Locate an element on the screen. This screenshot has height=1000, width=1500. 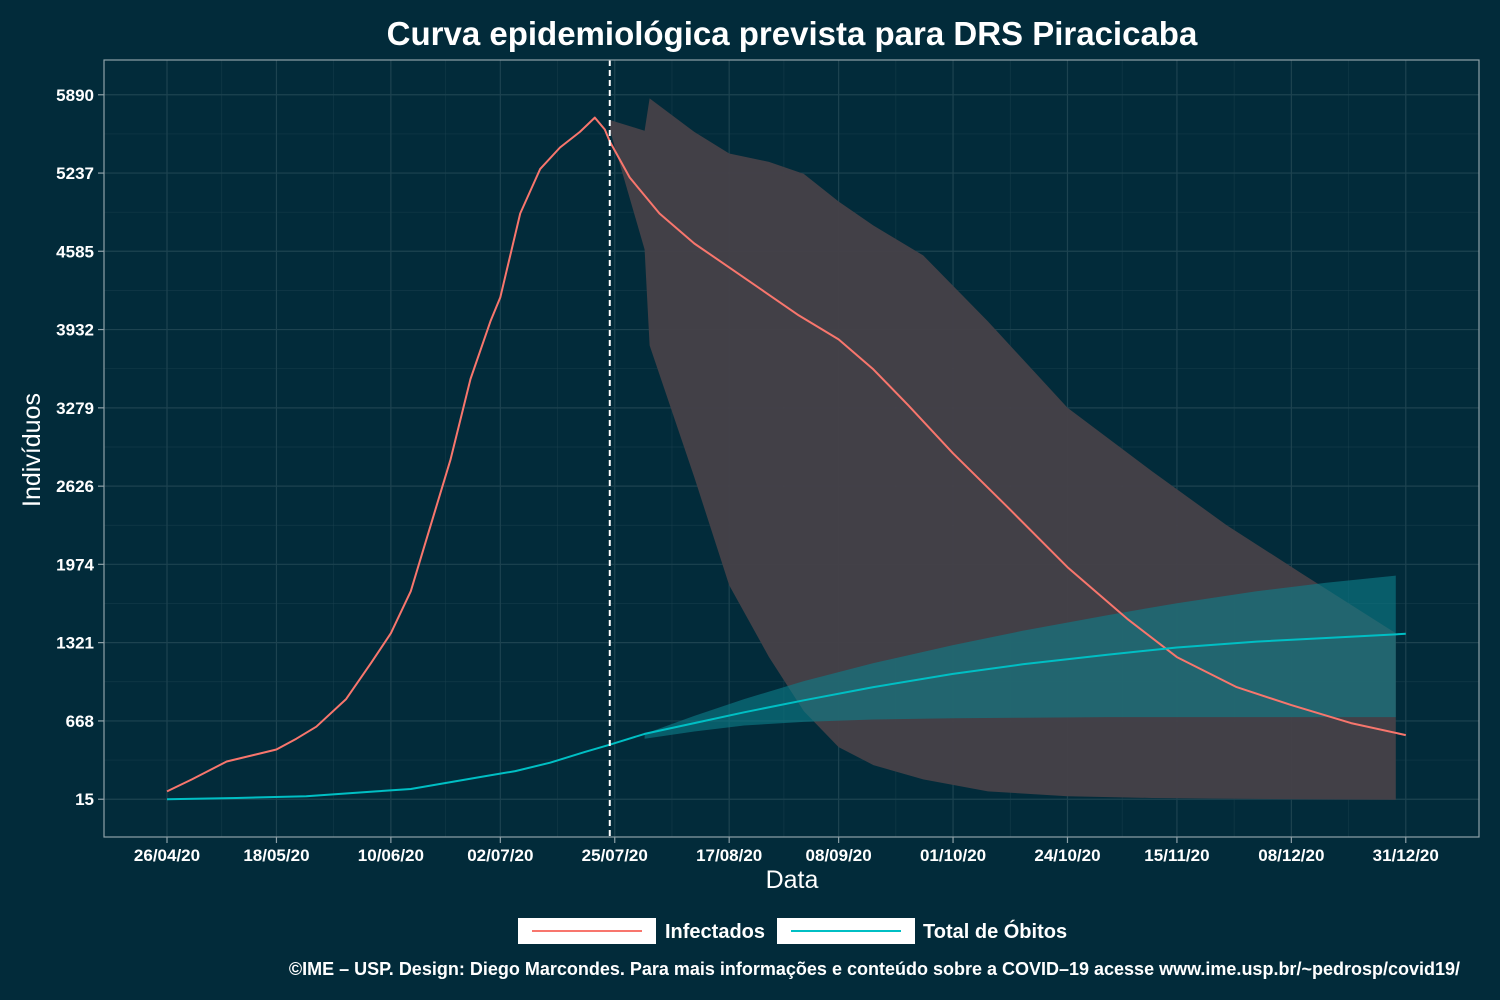
y-tick-label: 4585 is located at coordinates (75, 251).